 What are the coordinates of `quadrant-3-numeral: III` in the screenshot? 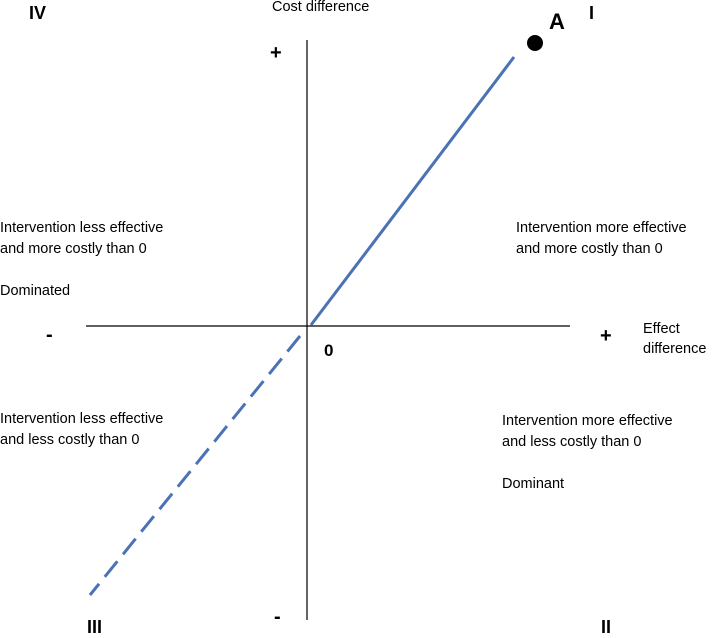 It's located at (95, 627).